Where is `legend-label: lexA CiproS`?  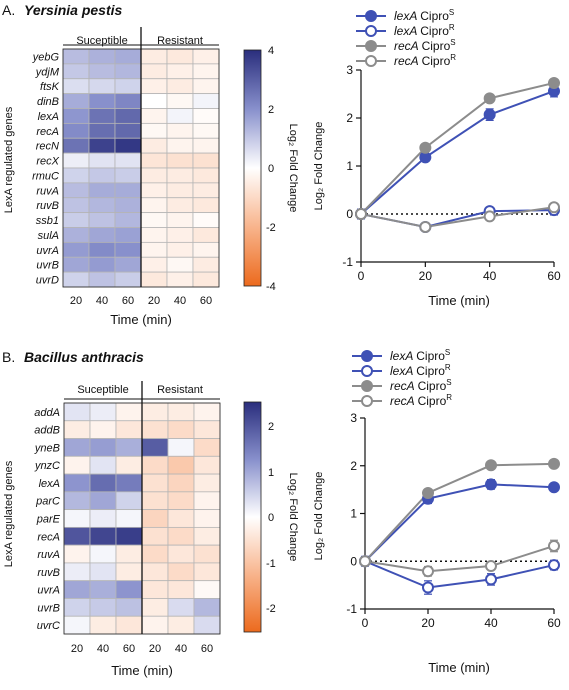 legend-label: lexA CiproS is located at coordinates (420, 355).